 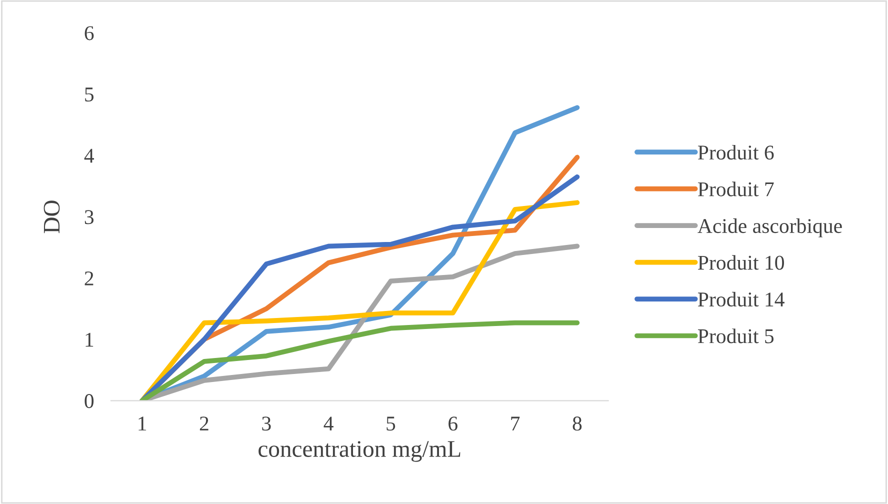 I want to click on y-axis-title: DO, so click(x=52, y=217).